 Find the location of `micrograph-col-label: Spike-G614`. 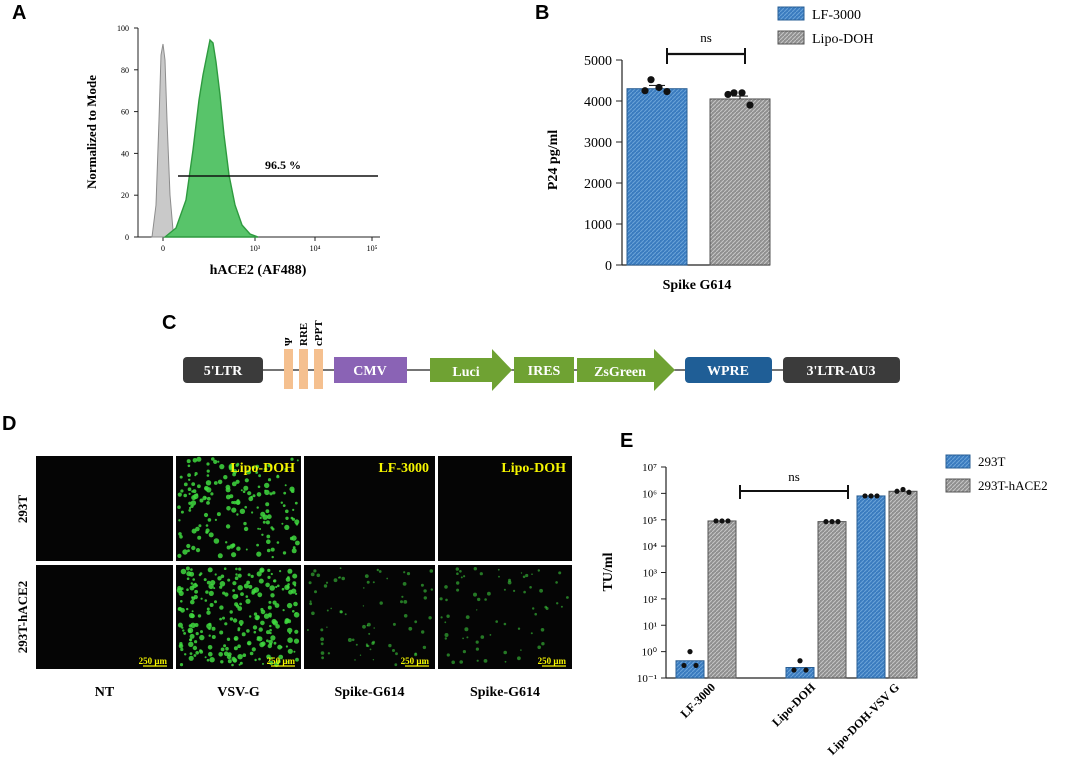

micrograph-col-label: Spike-G614 is located at coordinates (369, 692).